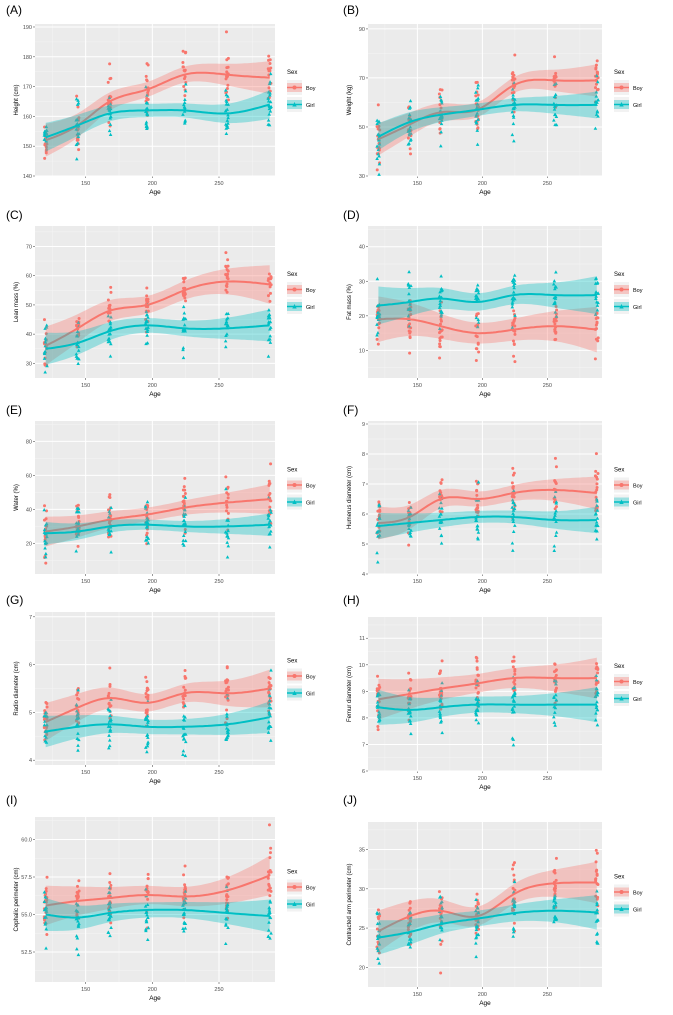  What do you see at coordinates (363, 772) in the screenshot?
I see `y-tick-label: 6` at bounding box center [363, 772].